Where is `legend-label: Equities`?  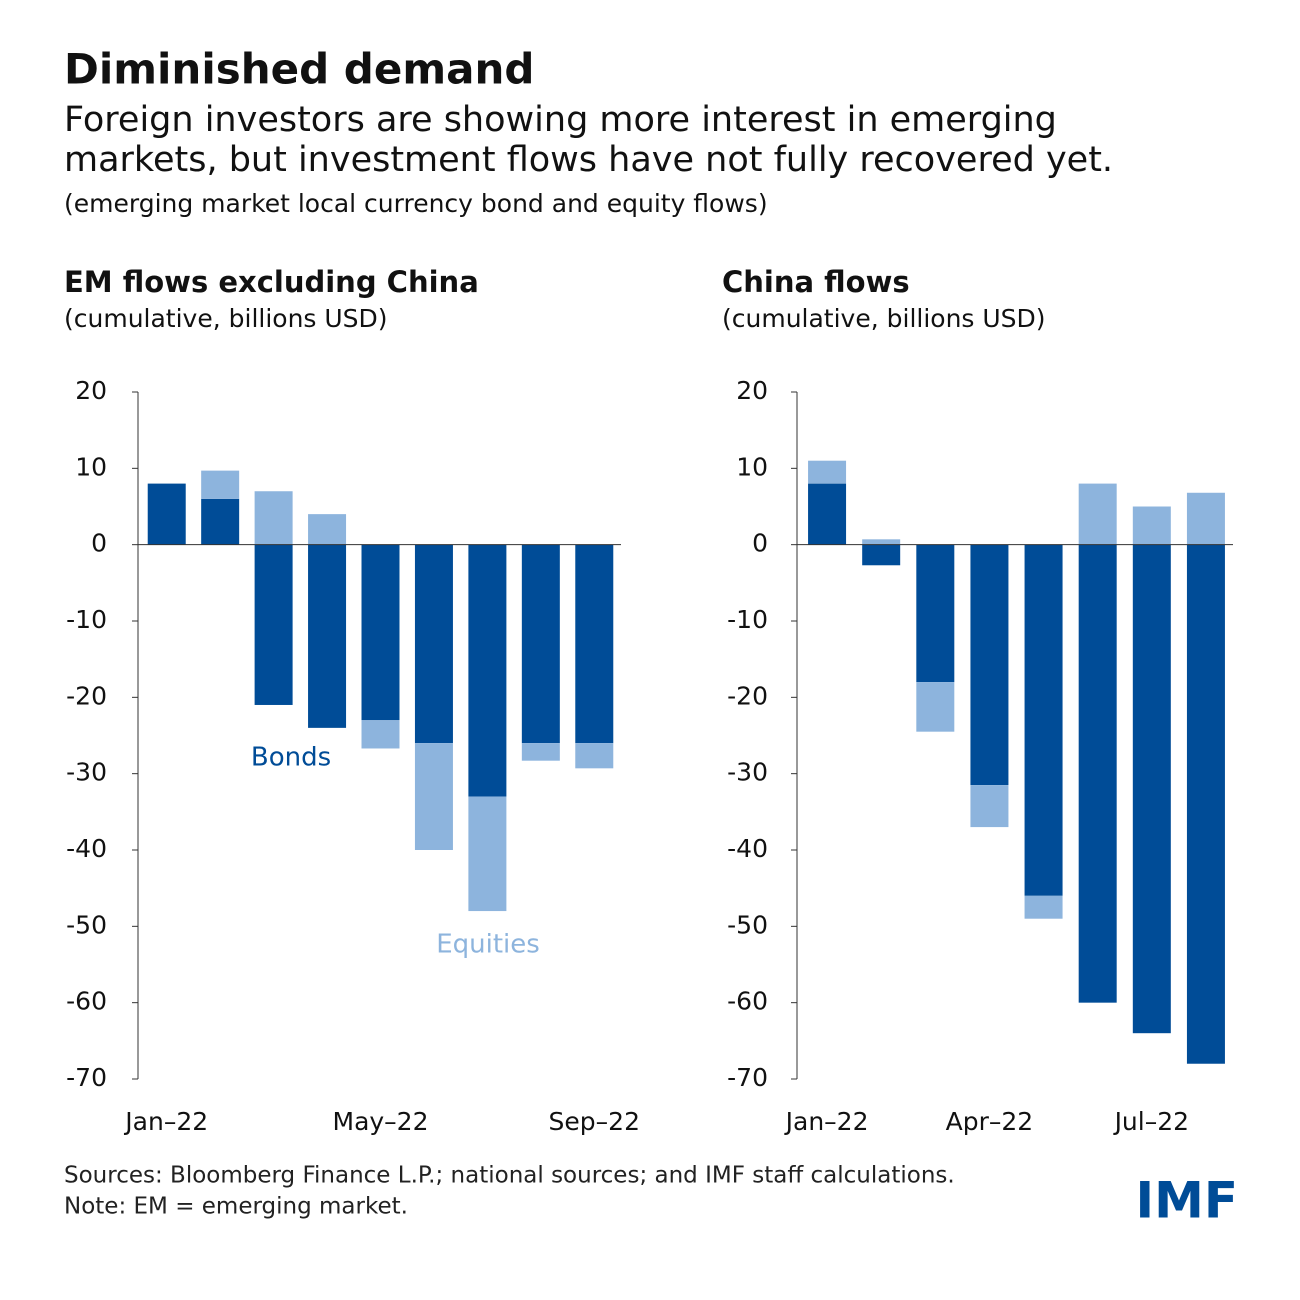
legend-label: Equities is located at coordinates (488, 945).